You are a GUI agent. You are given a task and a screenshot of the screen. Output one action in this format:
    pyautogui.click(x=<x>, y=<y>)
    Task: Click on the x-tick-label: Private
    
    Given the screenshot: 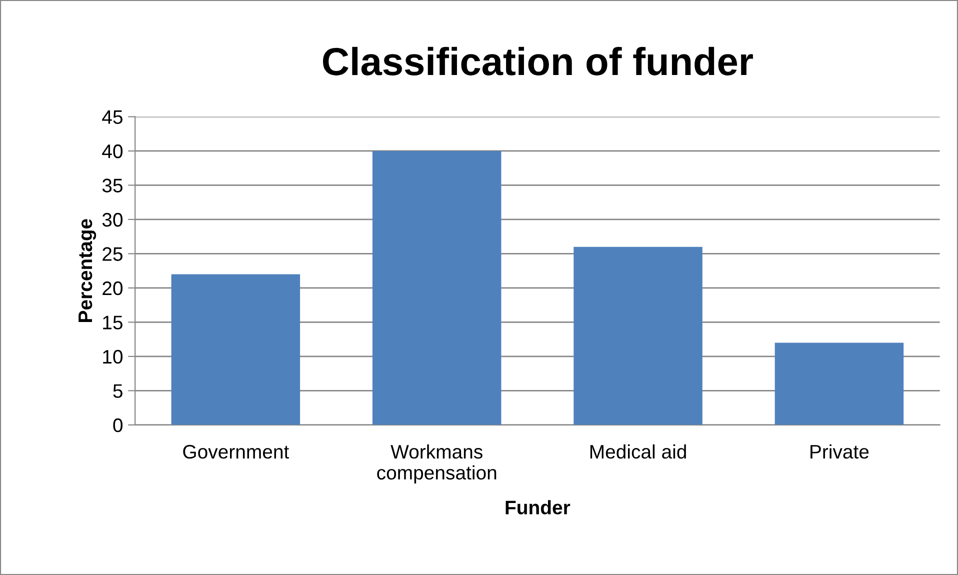 What is the action you would take?
    pyautogui.click(x=839, y=451)
    